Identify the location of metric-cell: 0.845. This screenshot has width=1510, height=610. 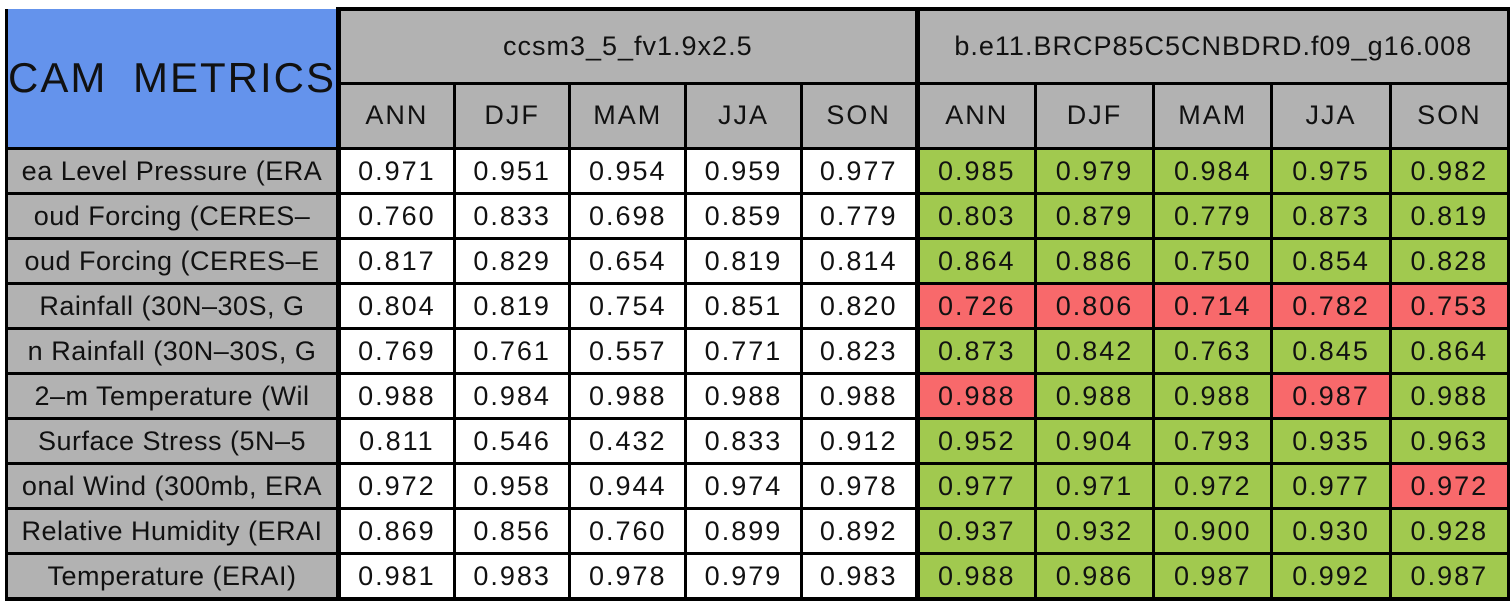
(1331, 351).